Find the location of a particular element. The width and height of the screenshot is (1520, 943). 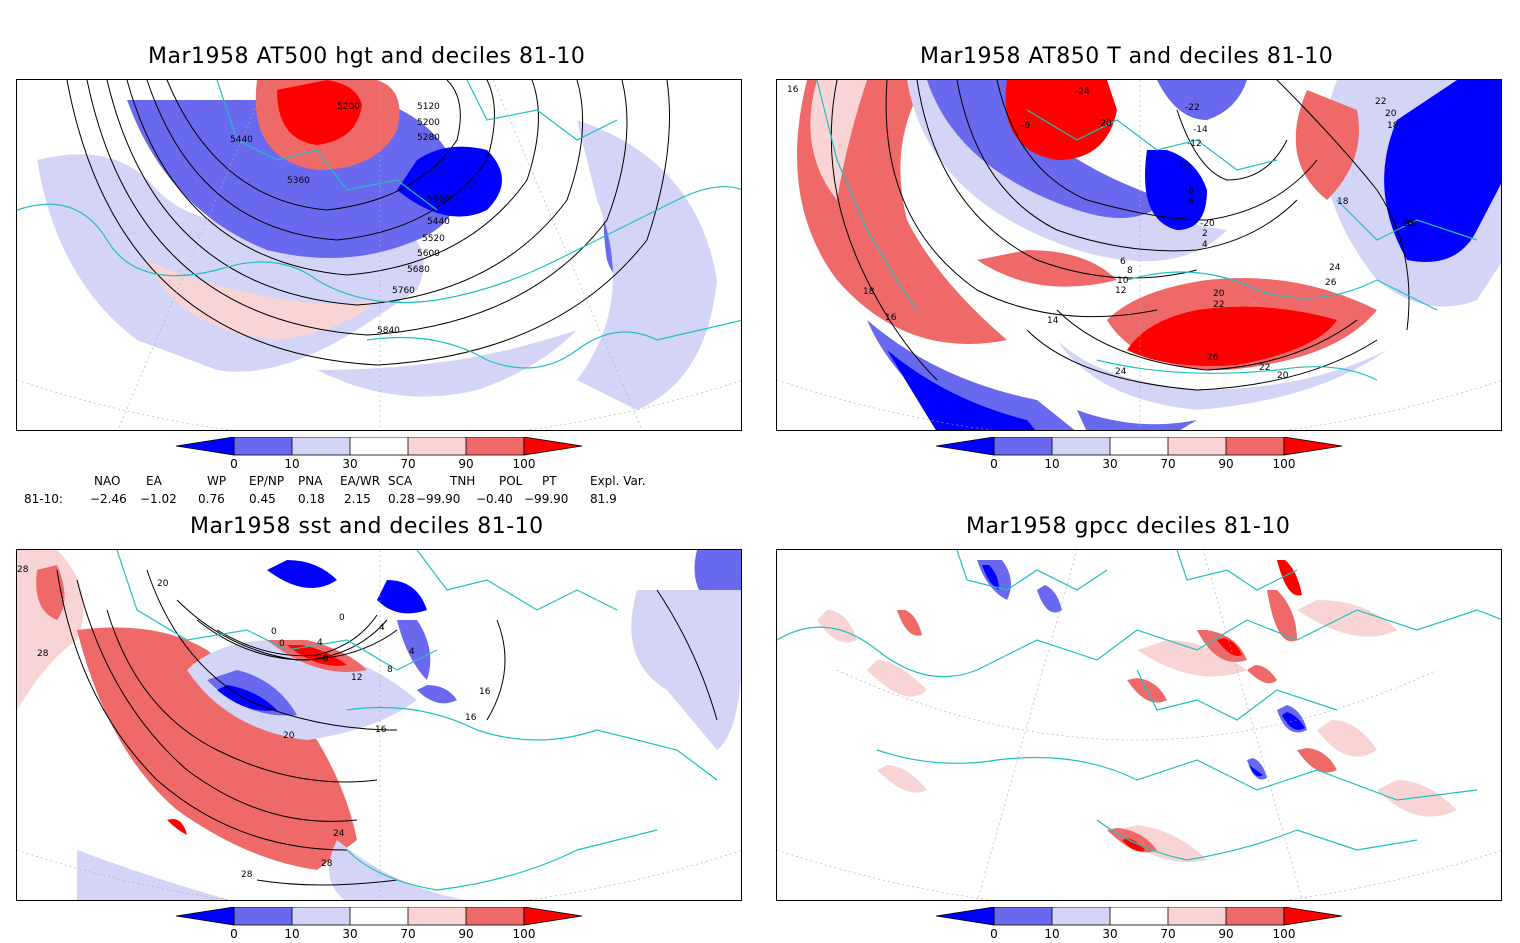

index-header: EA/WR is located at coordinates (360, 481).